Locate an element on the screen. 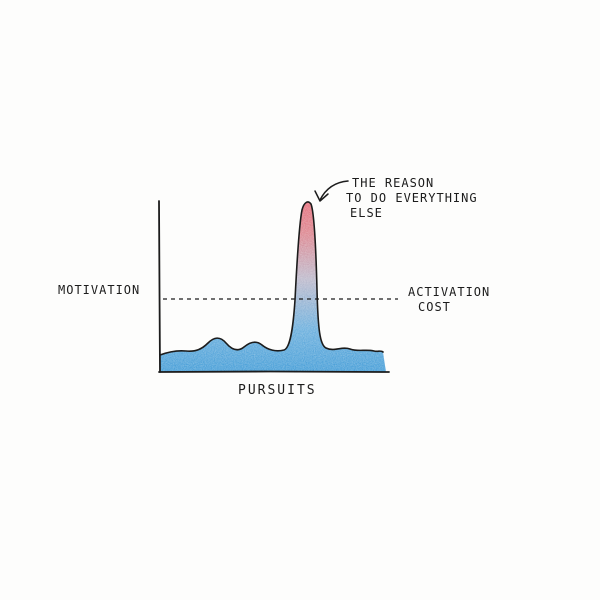 The width and height of the screenshot is (600, 600). annotation-arrow is located at coordinates (334, 190).